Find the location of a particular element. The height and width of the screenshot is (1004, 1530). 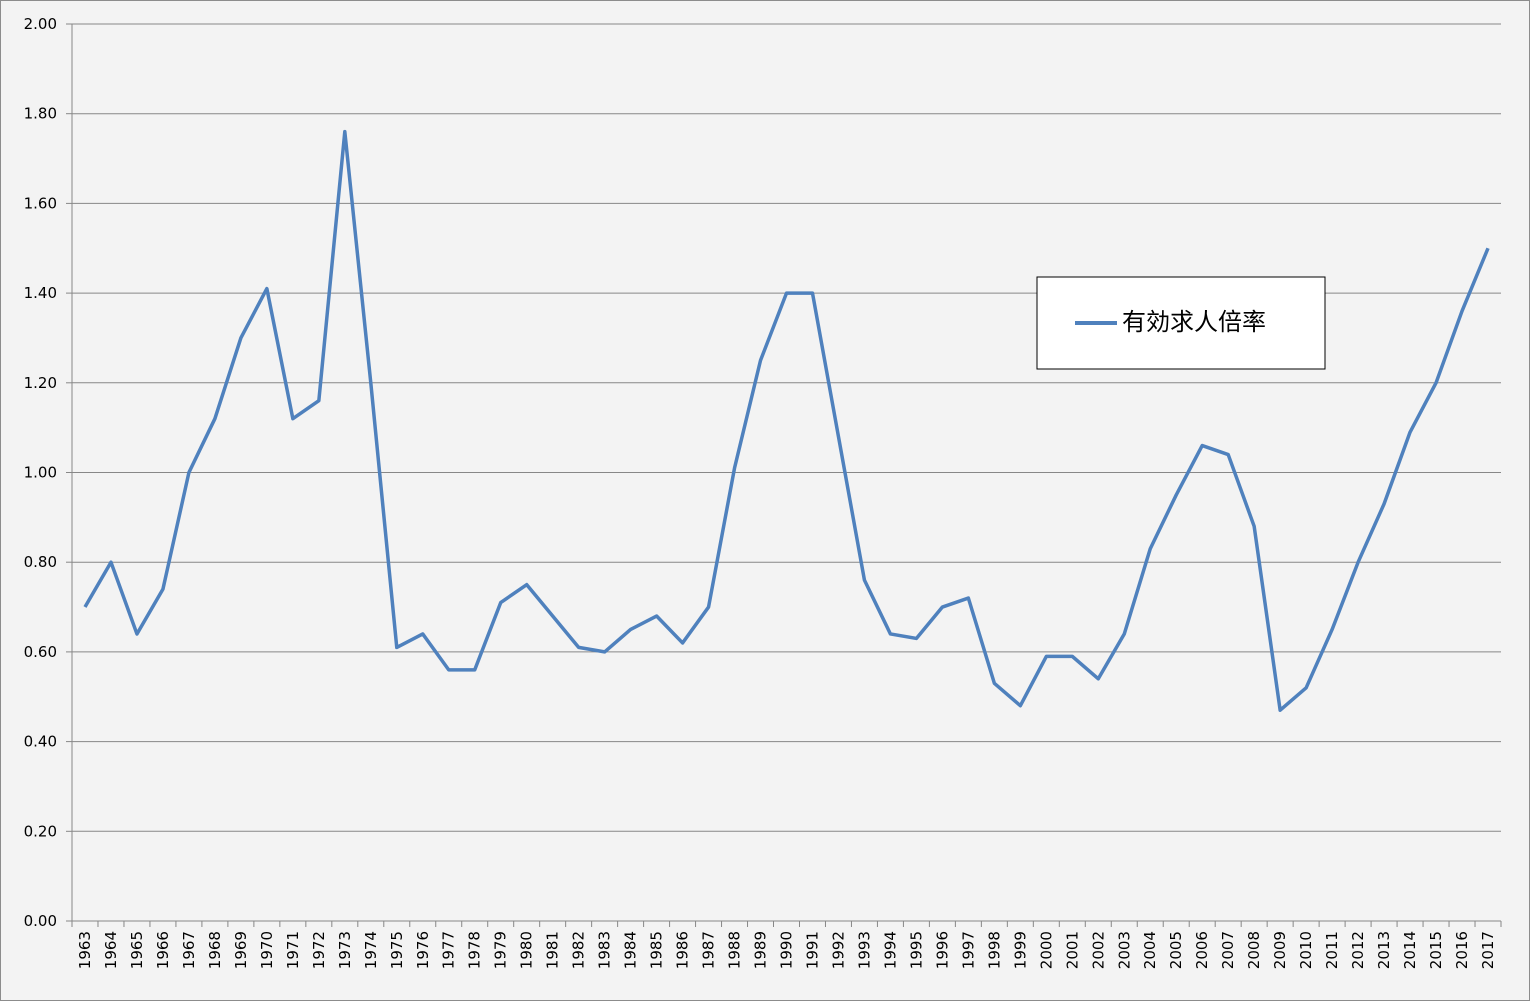

x-tick-label: 1980 is located at coordinates (527, 950).